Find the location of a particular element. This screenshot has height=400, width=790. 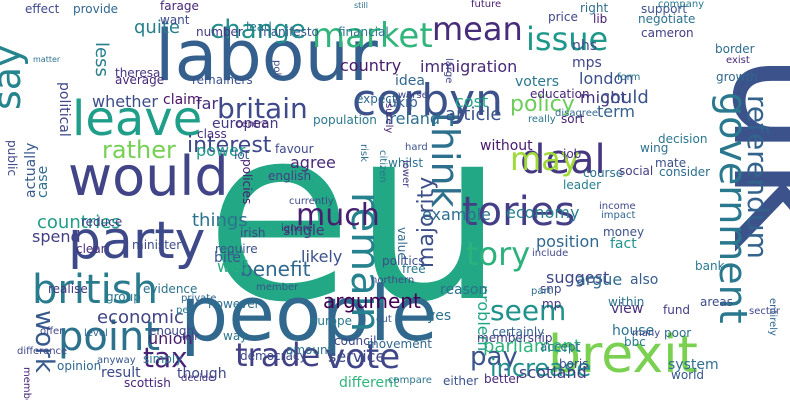

word-term: term is located at coordinates (616, 111).